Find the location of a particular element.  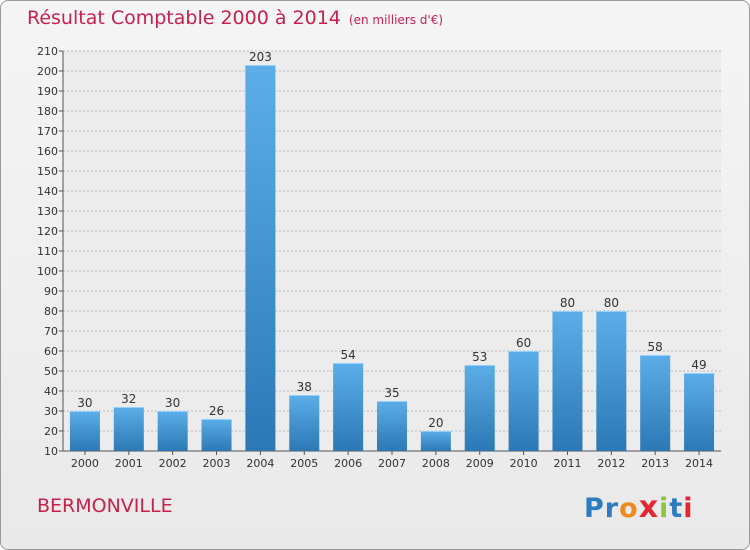

x-tick-label: 2000 is located at coordinates (85, 463).